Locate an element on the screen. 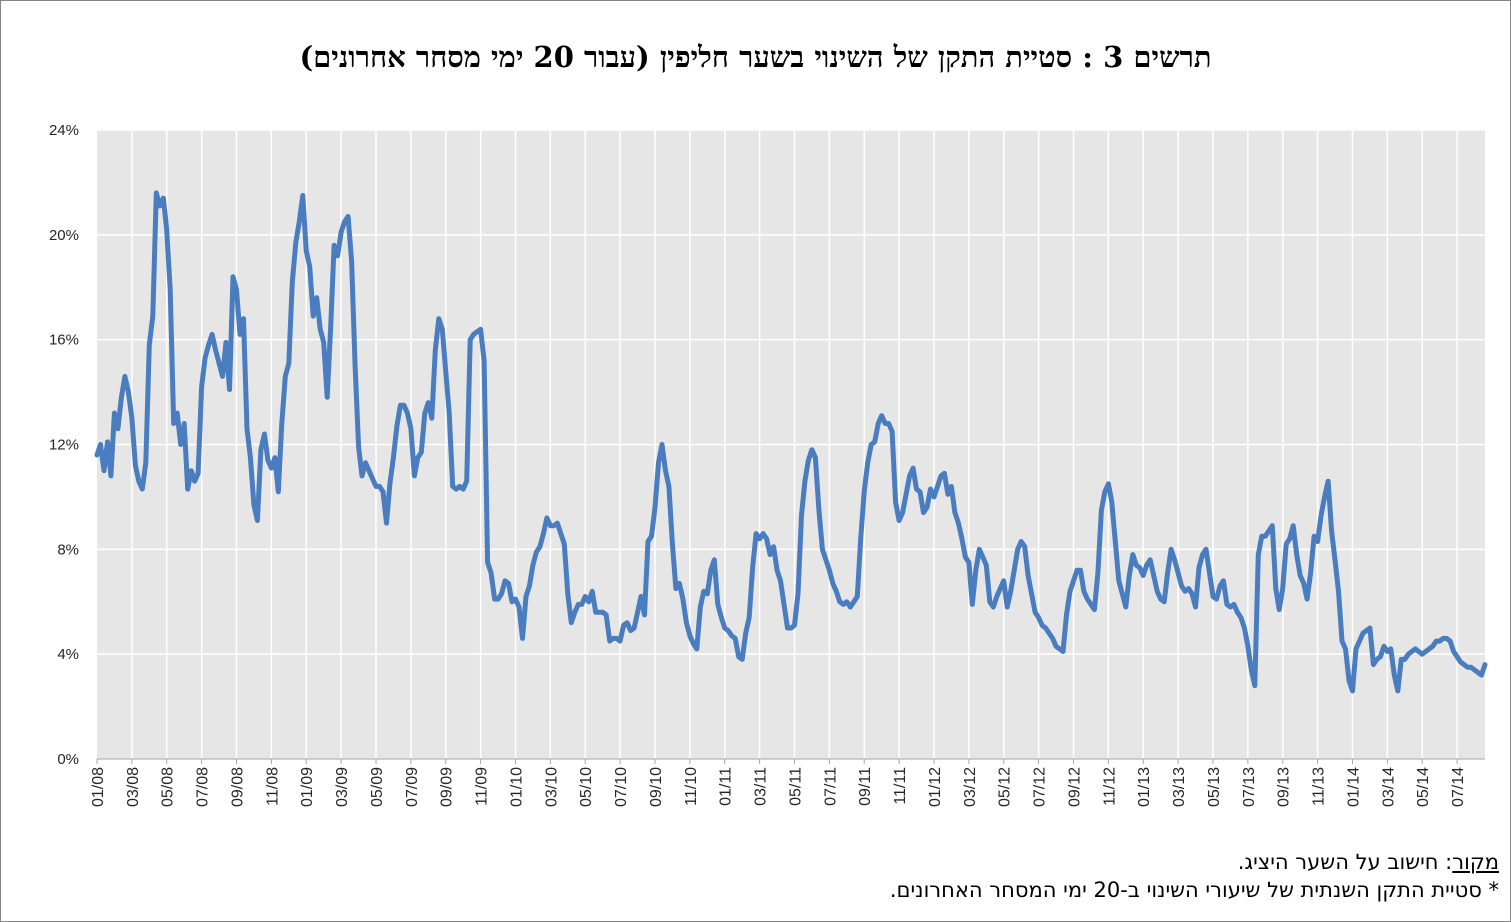 This screenshot has height=922, width=1511. source-label: מקור is located at coordinates (1475, 862).